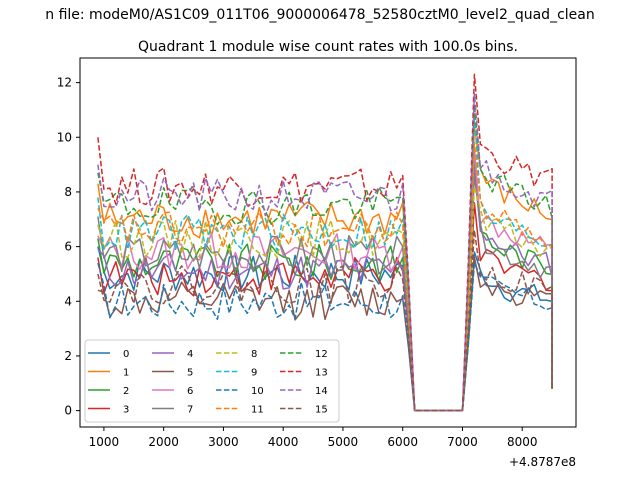 The image size is (640, 480). Describe the element at coordinates (68, 192) in the screenshot. I see `y-tick-label: 8` at that location.